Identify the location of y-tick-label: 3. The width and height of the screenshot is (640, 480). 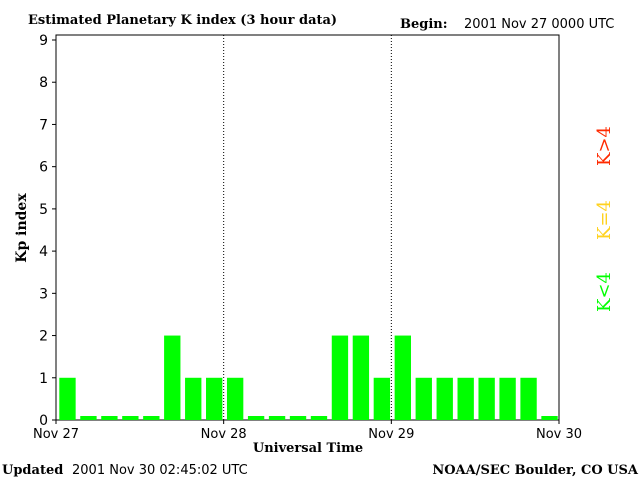
(43, 294).